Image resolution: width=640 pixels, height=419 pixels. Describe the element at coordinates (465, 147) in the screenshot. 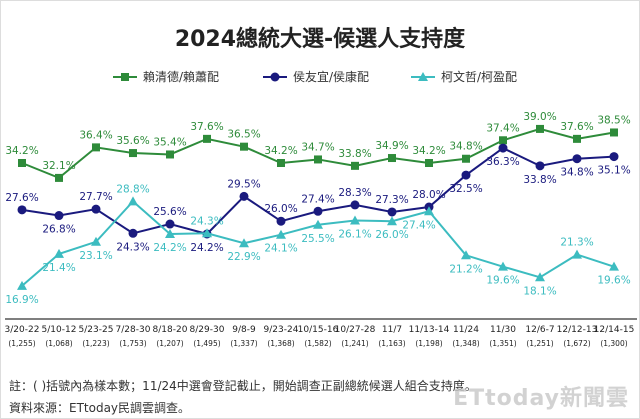

I see `data-label: 34.8%` at that location.